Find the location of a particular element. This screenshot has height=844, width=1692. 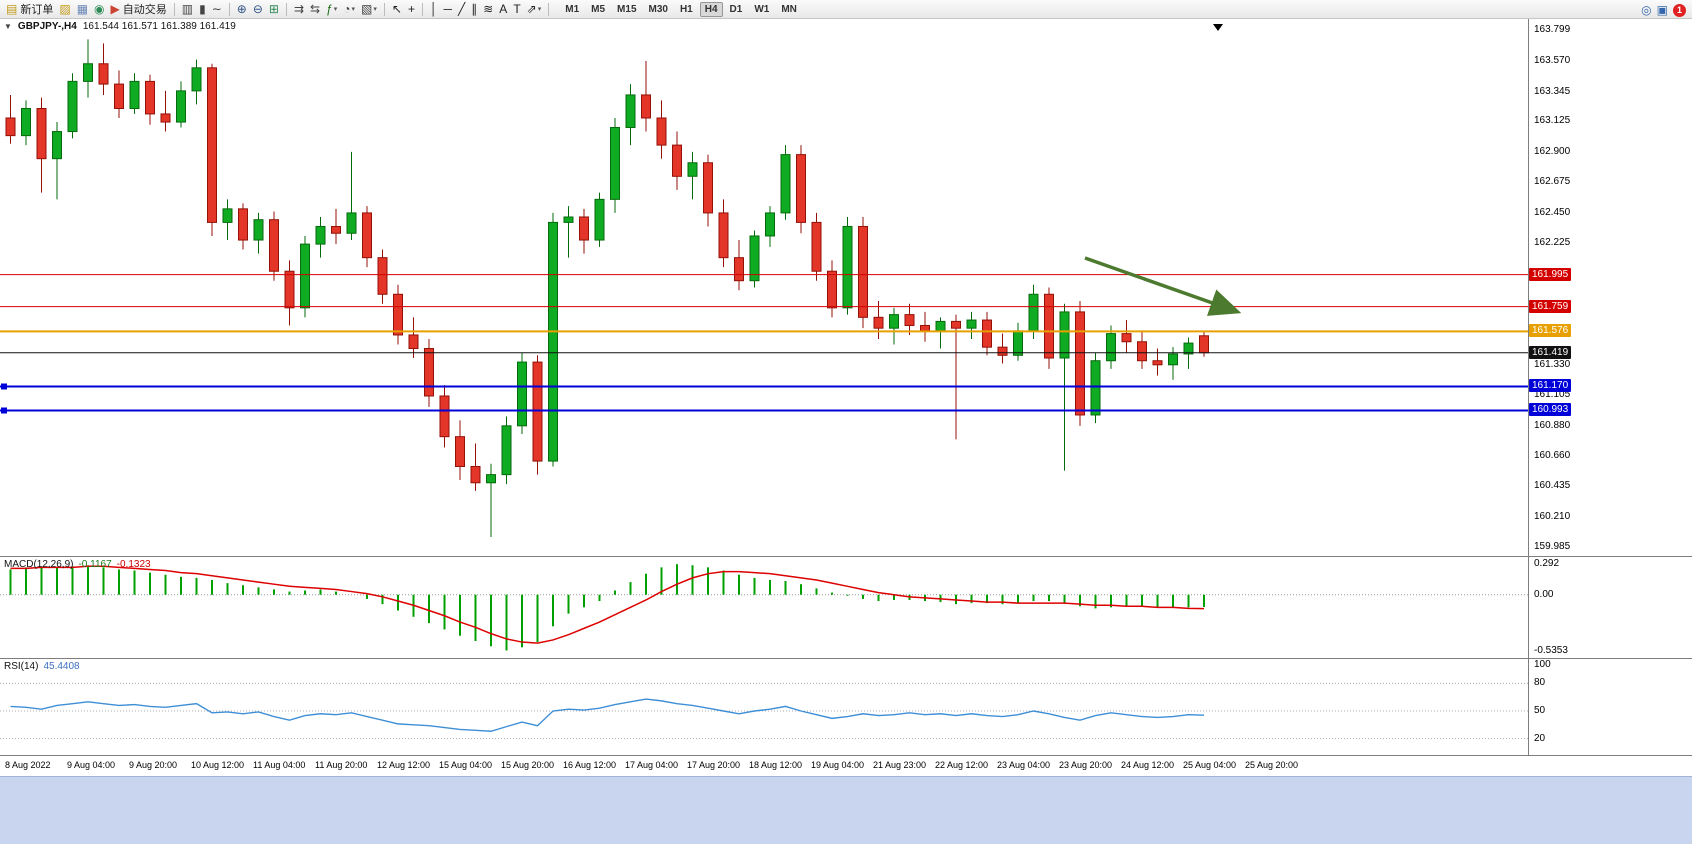

macd-header: MACD(12,26,9) -0.1167 -0.1323 is located at coordinates (77, 564).